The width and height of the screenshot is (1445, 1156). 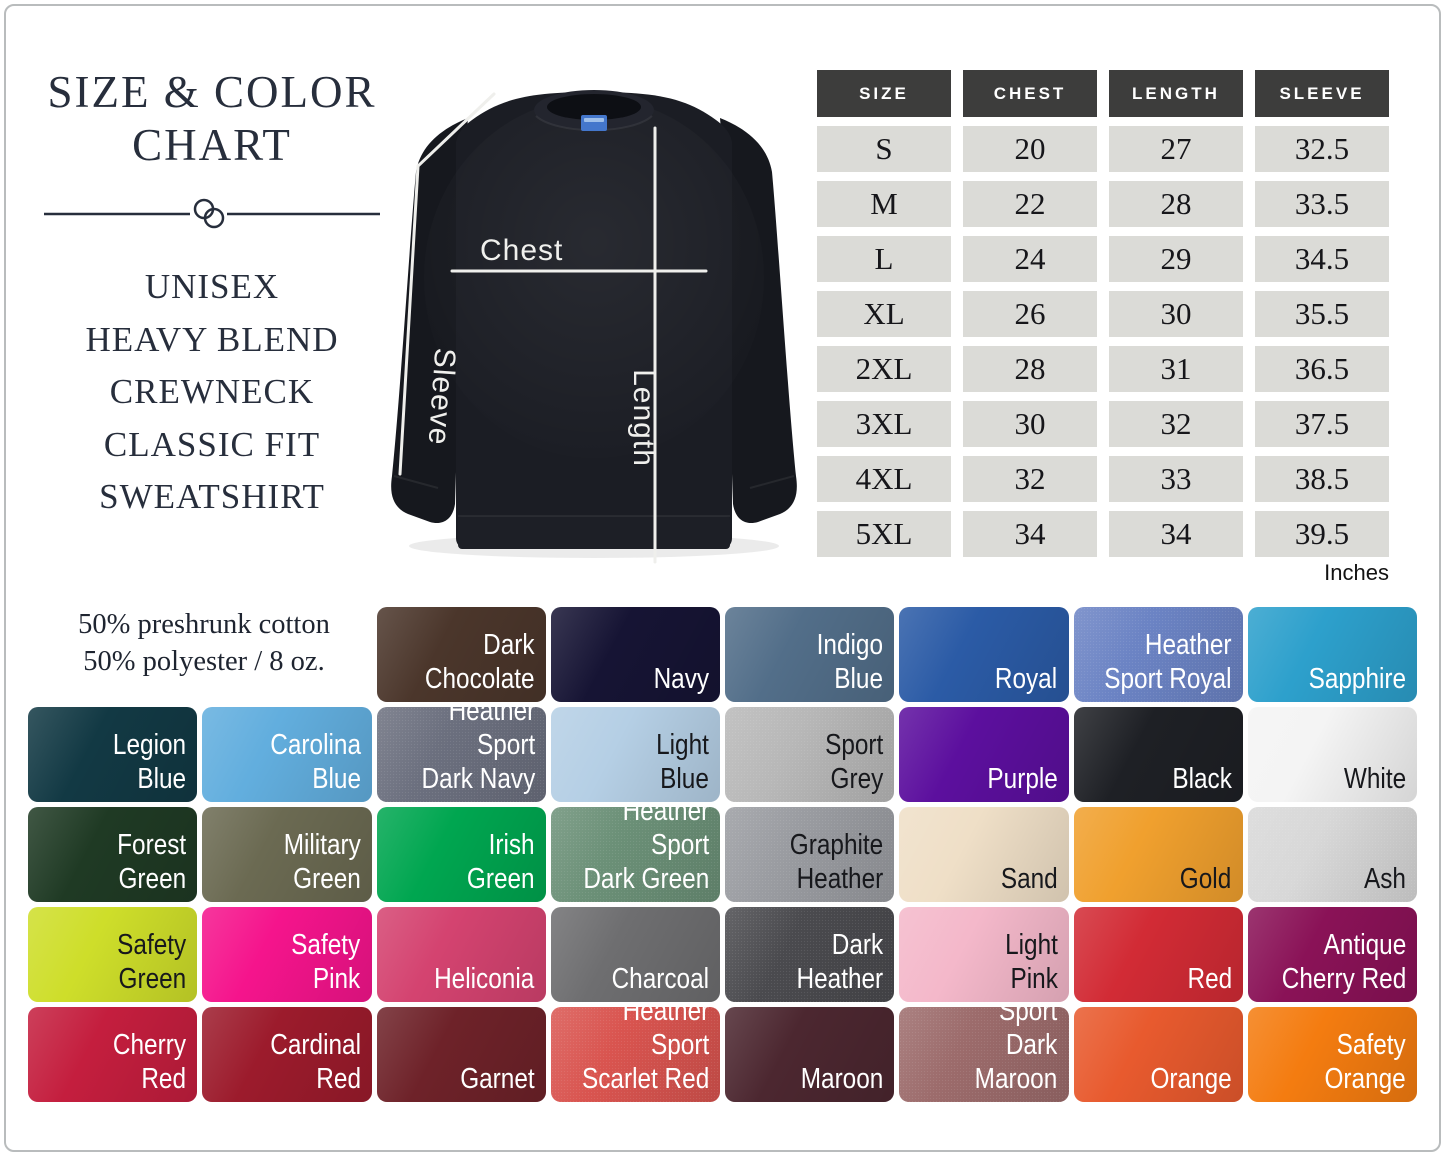 I want to click on color-swatch-label: Black, so click(x=1202, y=779).